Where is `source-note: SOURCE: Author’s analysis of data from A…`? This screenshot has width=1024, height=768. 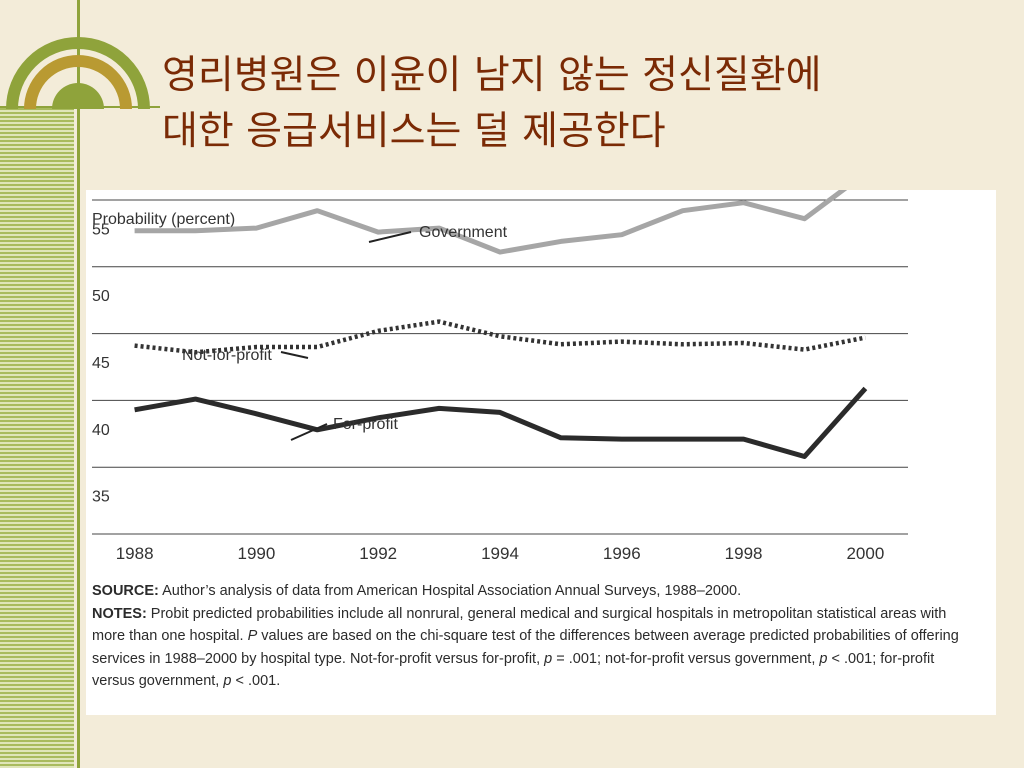 source-note: SOURCE: Author’s analysis of data from A… is located at coordinates (532, 591).